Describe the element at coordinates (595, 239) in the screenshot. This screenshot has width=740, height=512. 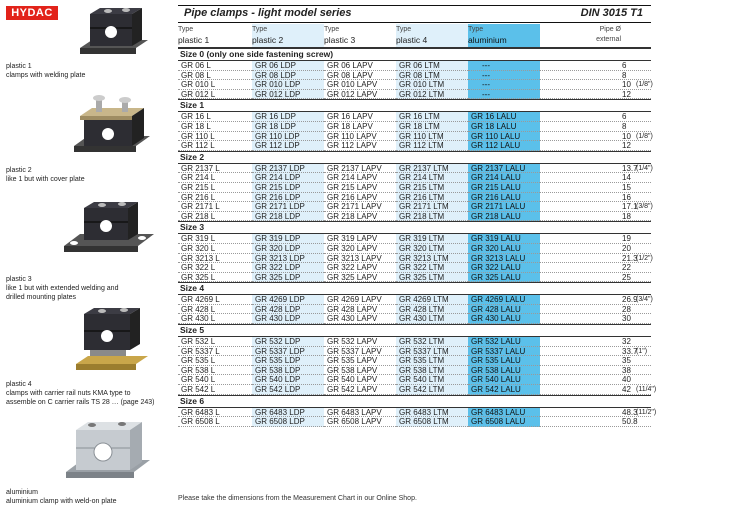
I see `pipe-diameter-cell: 19` at that location.